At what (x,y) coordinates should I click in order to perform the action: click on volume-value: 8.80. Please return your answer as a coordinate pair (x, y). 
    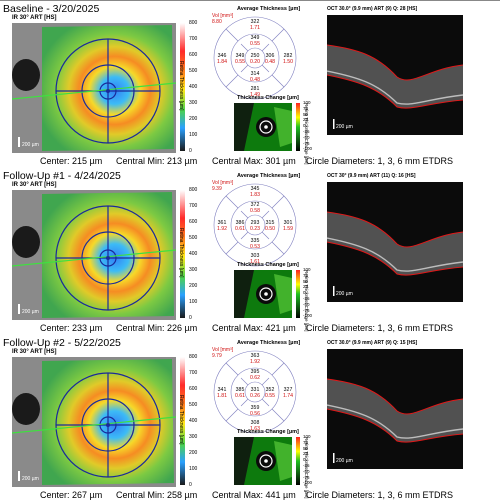
    Looking at the image, I should click on (217, 22).